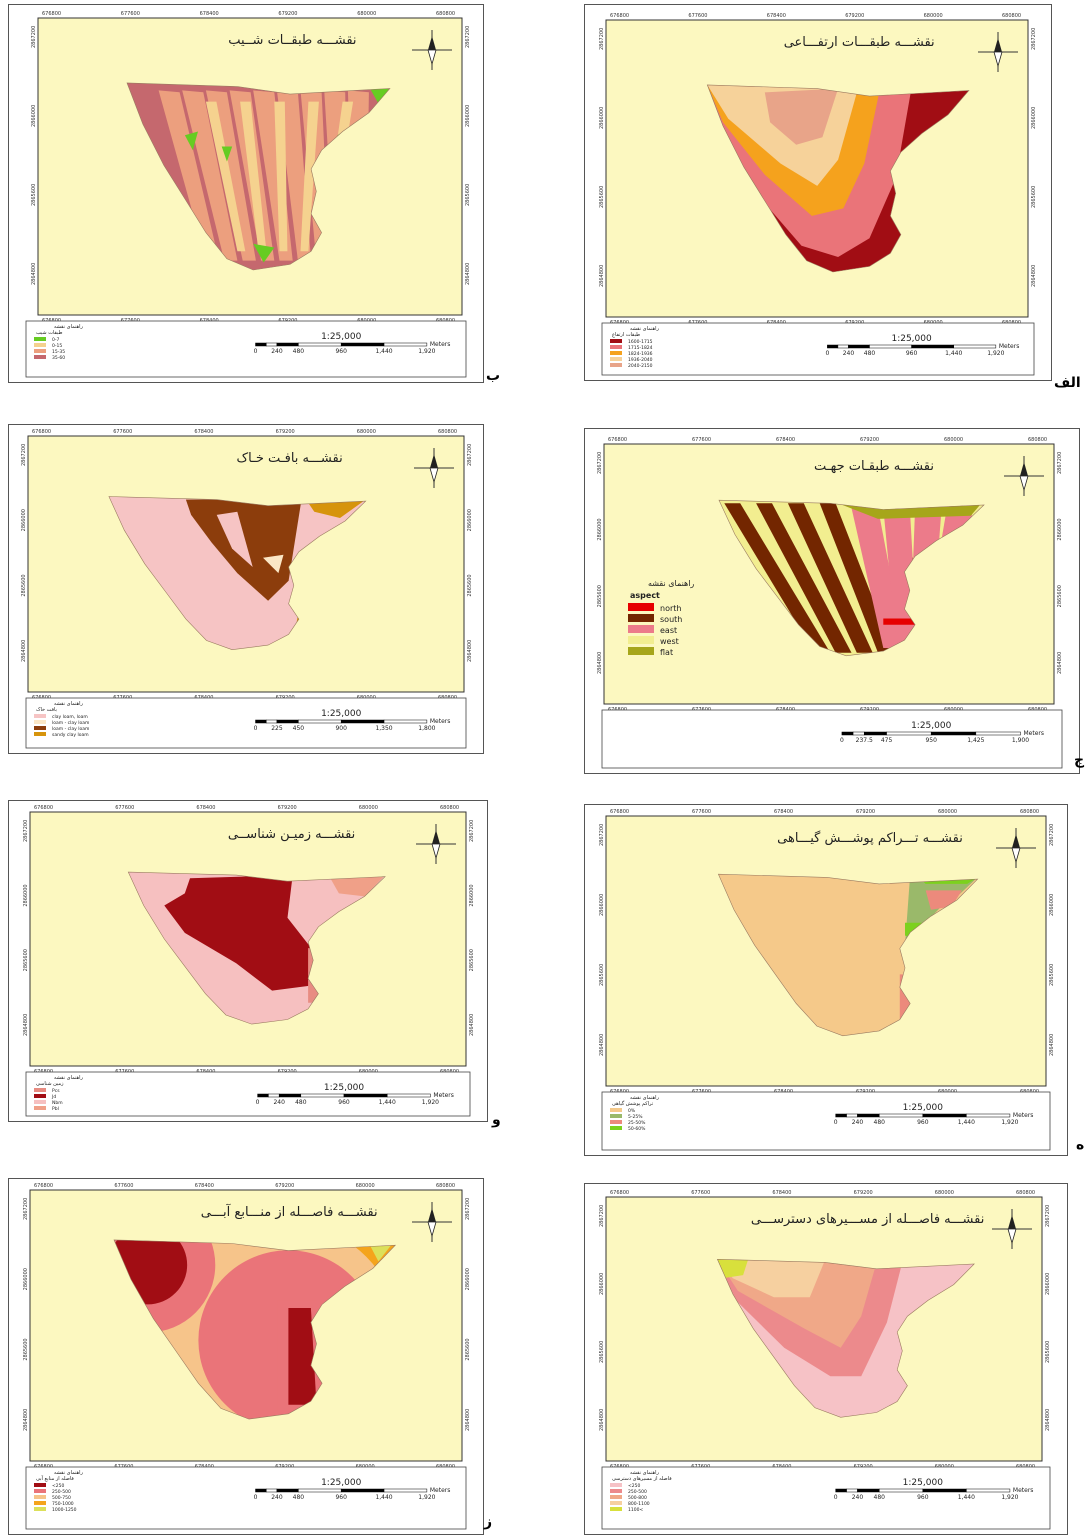 This screenshot has height=1535, width=1091. I want to click on zone-north, so click(899, 621).